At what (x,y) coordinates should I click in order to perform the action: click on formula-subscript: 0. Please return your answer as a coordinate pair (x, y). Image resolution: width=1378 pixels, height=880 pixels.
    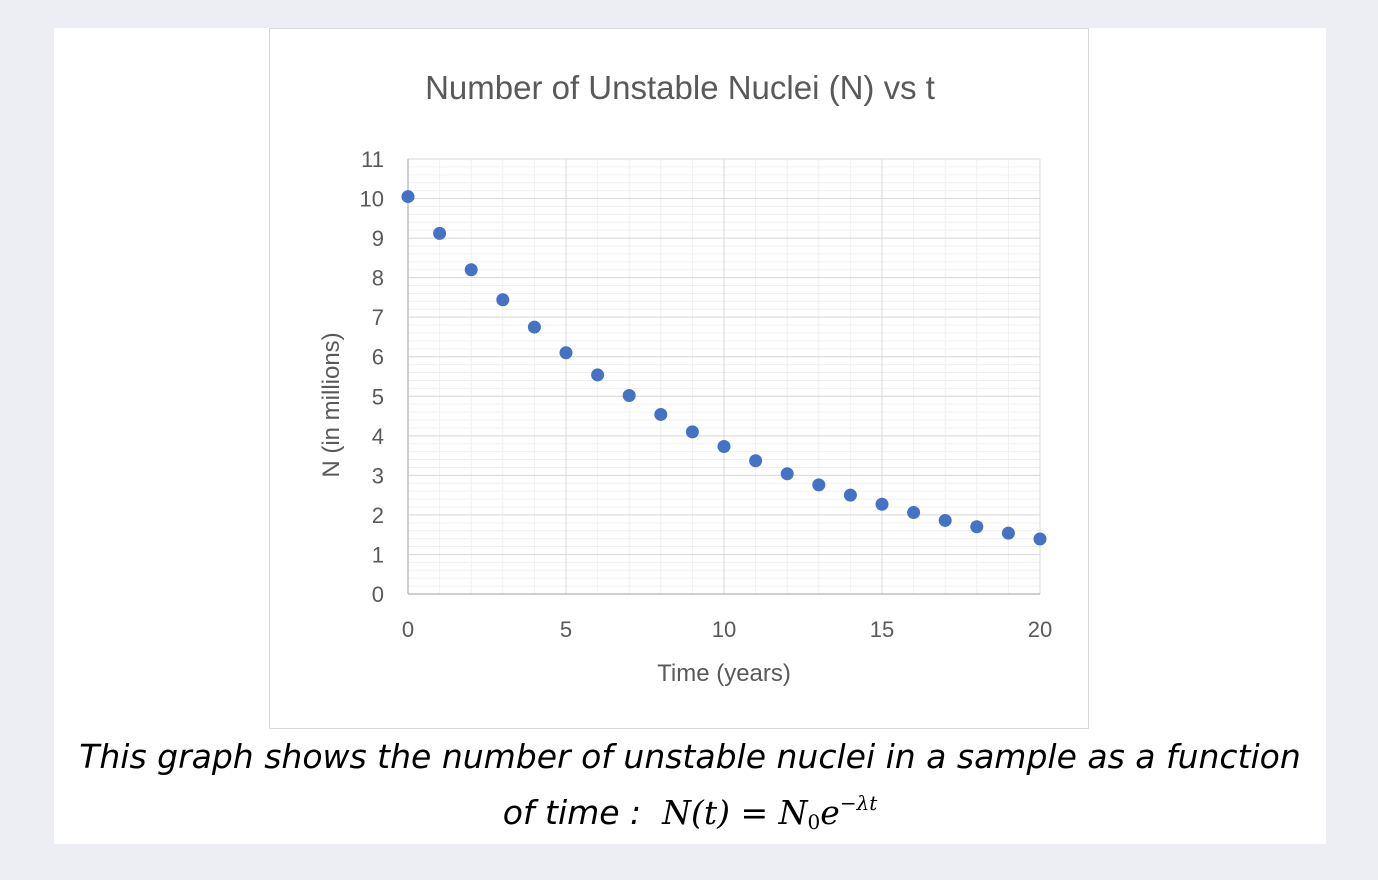
    Looking at the image, I should click on (814, 822).